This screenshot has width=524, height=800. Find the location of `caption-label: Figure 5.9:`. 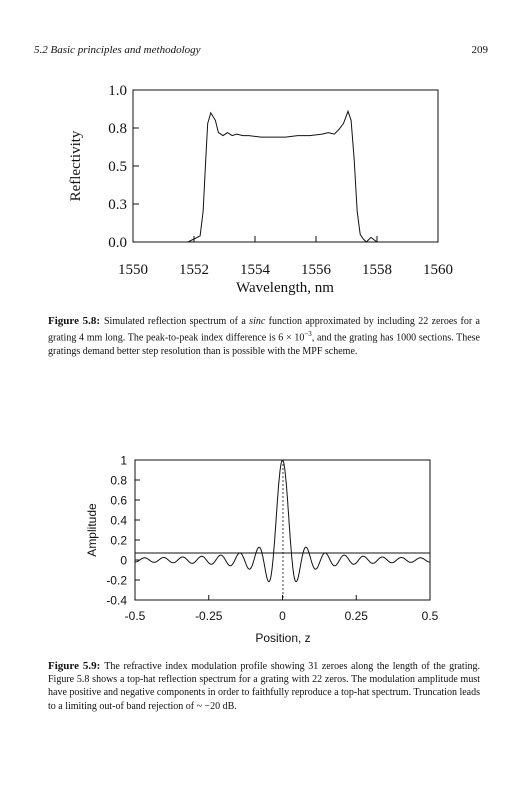

caption-label: Figure 5.9: is located at coordinates (74, 666).